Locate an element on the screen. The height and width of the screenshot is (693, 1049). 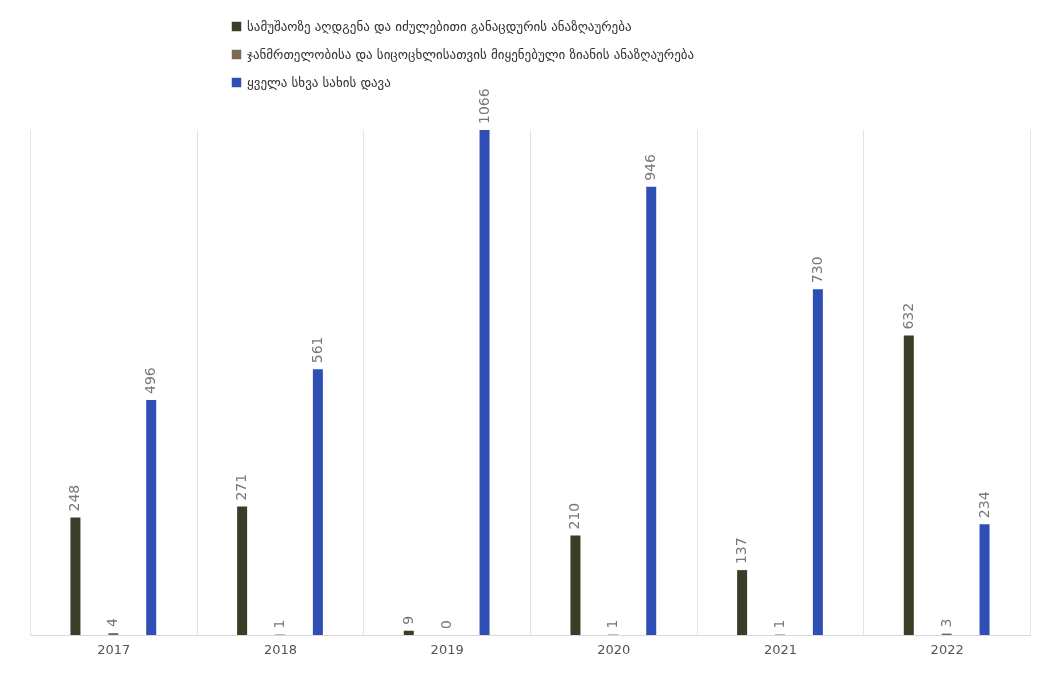
data-label: 561 is located at coordinates (316, 350).